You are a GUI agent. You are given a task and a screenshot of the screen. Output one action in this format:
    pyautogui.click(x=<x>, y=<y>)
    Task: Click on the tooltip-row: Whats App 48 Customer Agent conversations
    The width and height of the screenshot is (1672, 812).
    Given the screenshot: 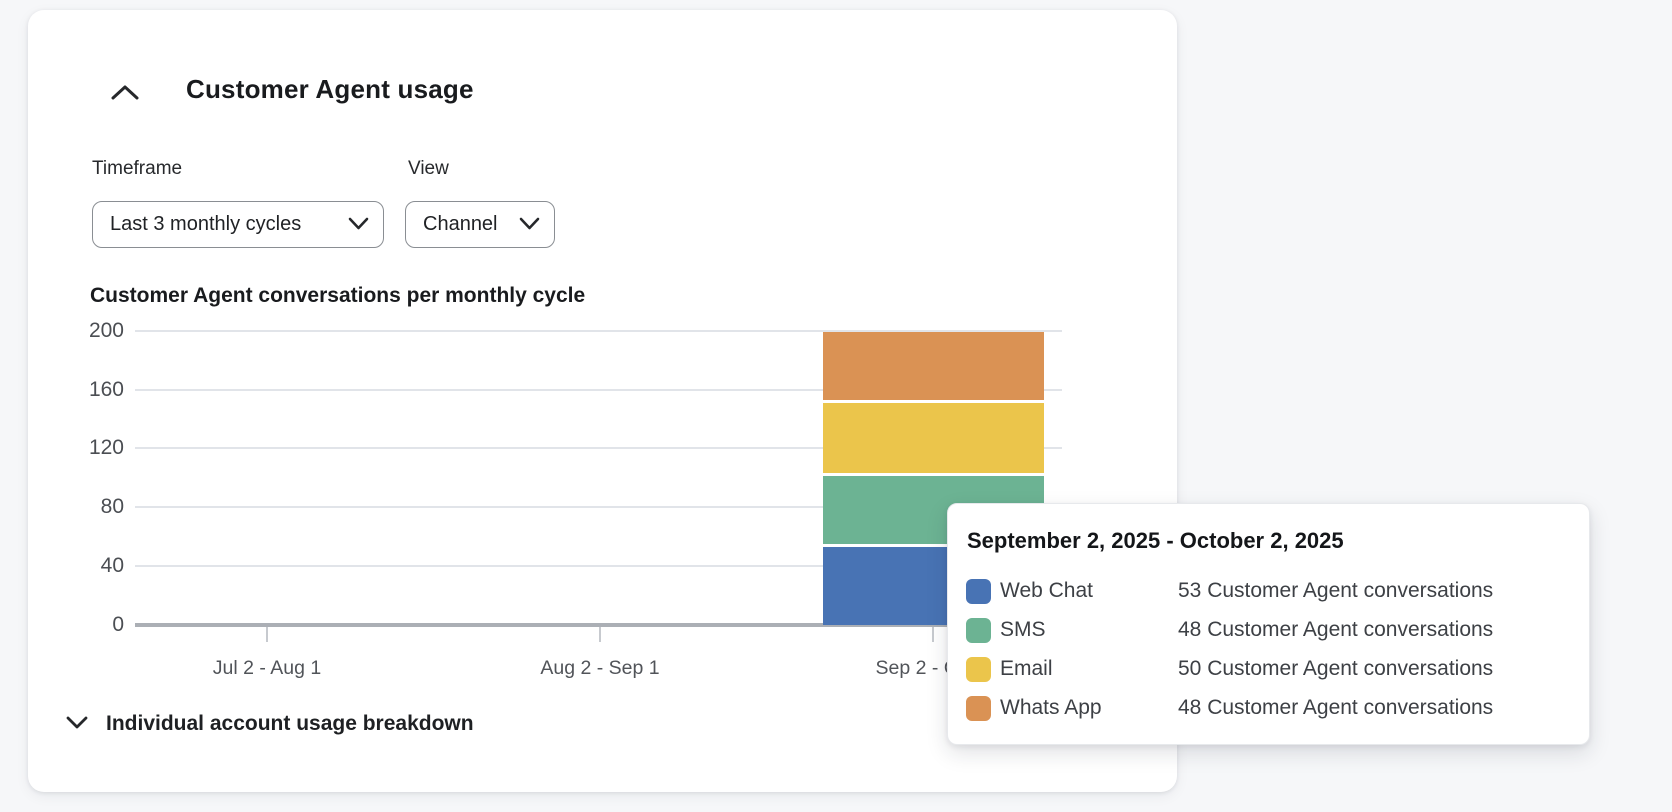 What is the action you would take?
    pyautogui.click(x=1268, y=709)
    